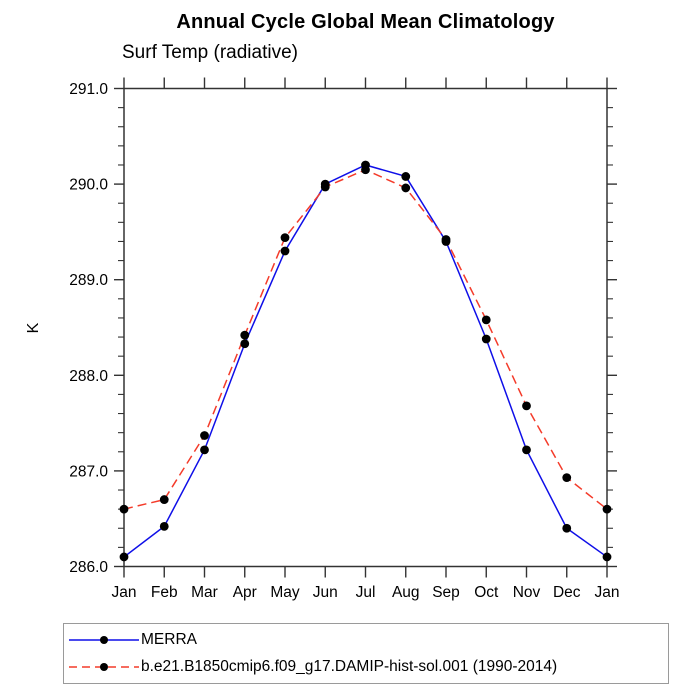 The height and width of the screenshot is (700, 700). Describe the element at coordinates (567, 592) in the screenshot. I see `x-tick-label: Dec` at that location.